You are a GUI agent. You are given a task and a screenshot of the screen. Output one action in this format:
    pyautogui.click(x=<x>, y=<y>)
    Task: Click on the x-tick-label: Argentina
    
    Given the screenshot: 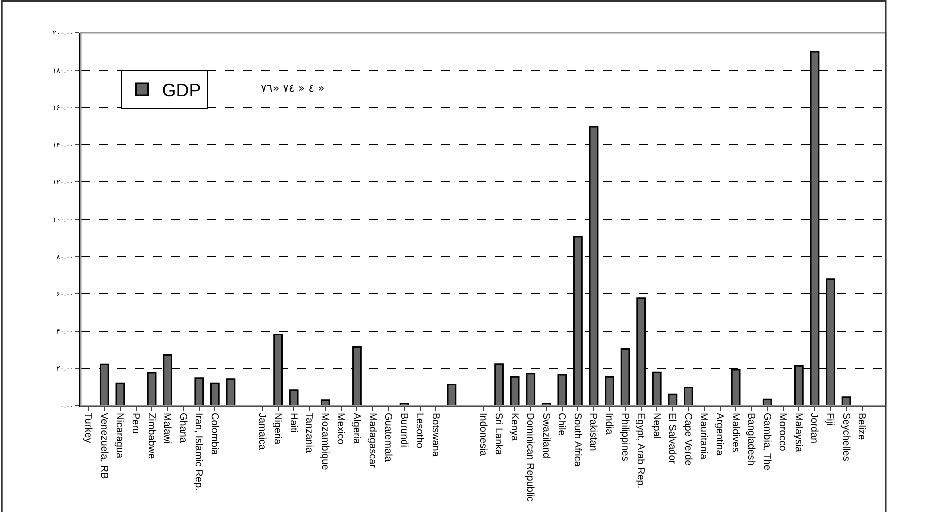 What is the action you would take?
    pyautogui.click(x=720, y=434)
    